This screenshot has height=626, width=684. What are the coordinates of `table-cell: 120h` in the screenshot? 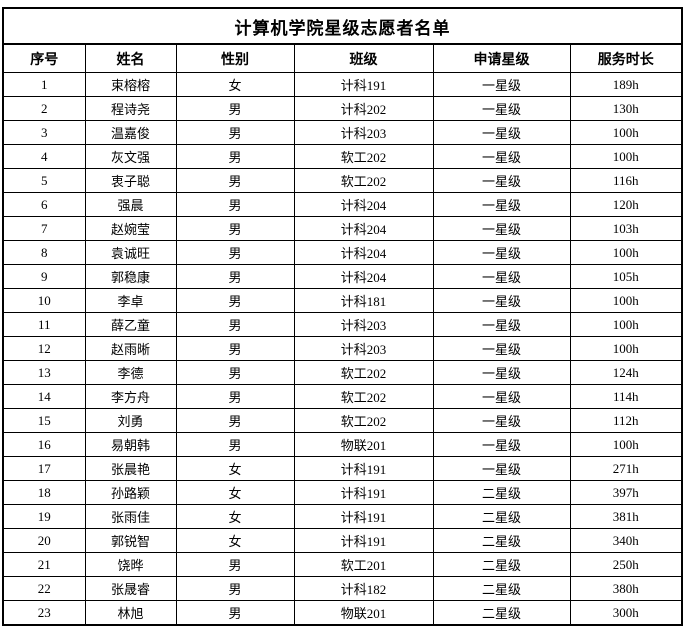 It's located at (626, 204).